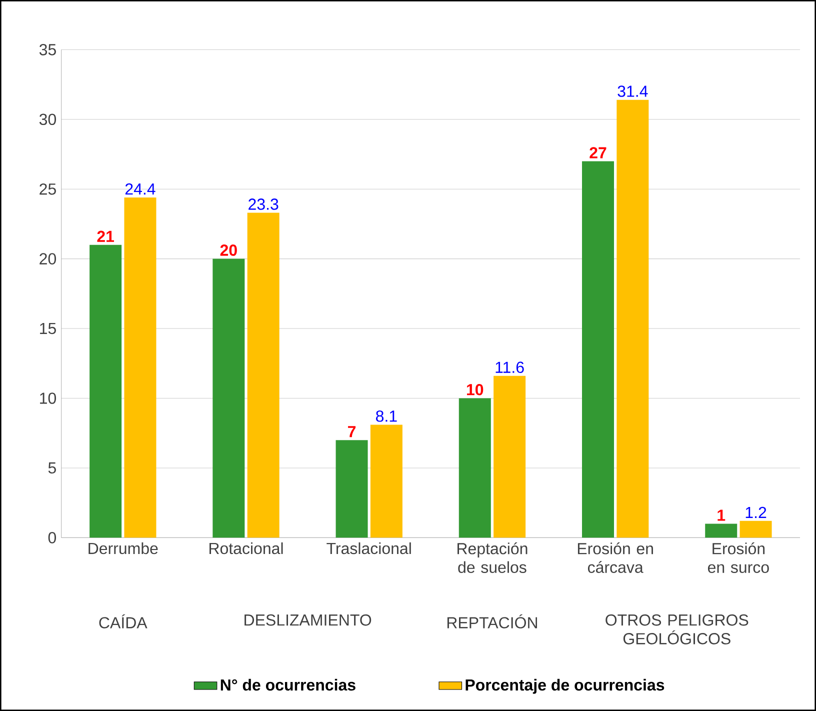  Describe the element at coordinates (48, 398) in the screenshot. I see `y-tick-label: 10` at that location.